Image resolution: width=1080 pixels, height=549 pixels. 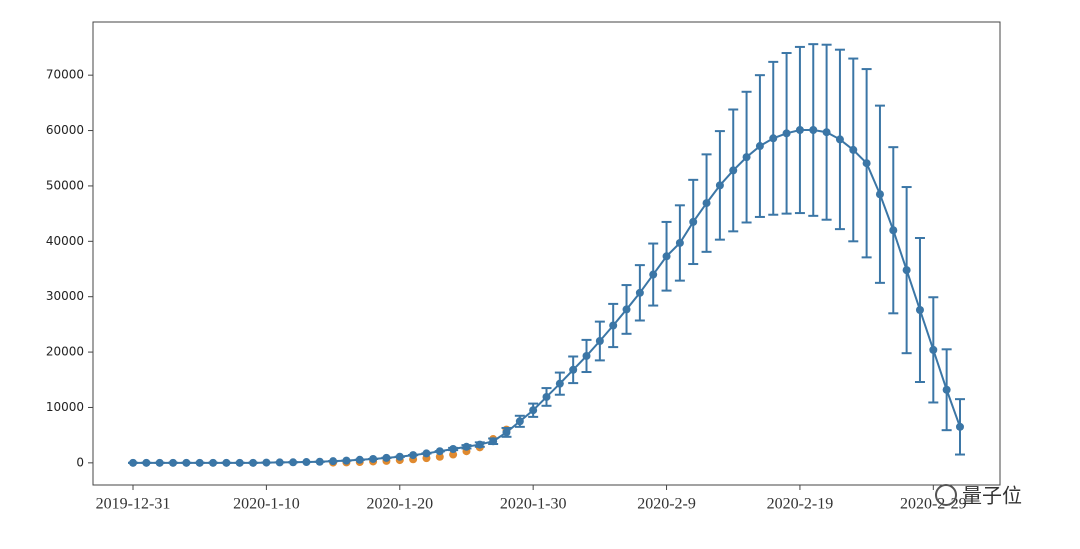 I want to click on y-tick-label: 70000, so click(x=65, y=75).